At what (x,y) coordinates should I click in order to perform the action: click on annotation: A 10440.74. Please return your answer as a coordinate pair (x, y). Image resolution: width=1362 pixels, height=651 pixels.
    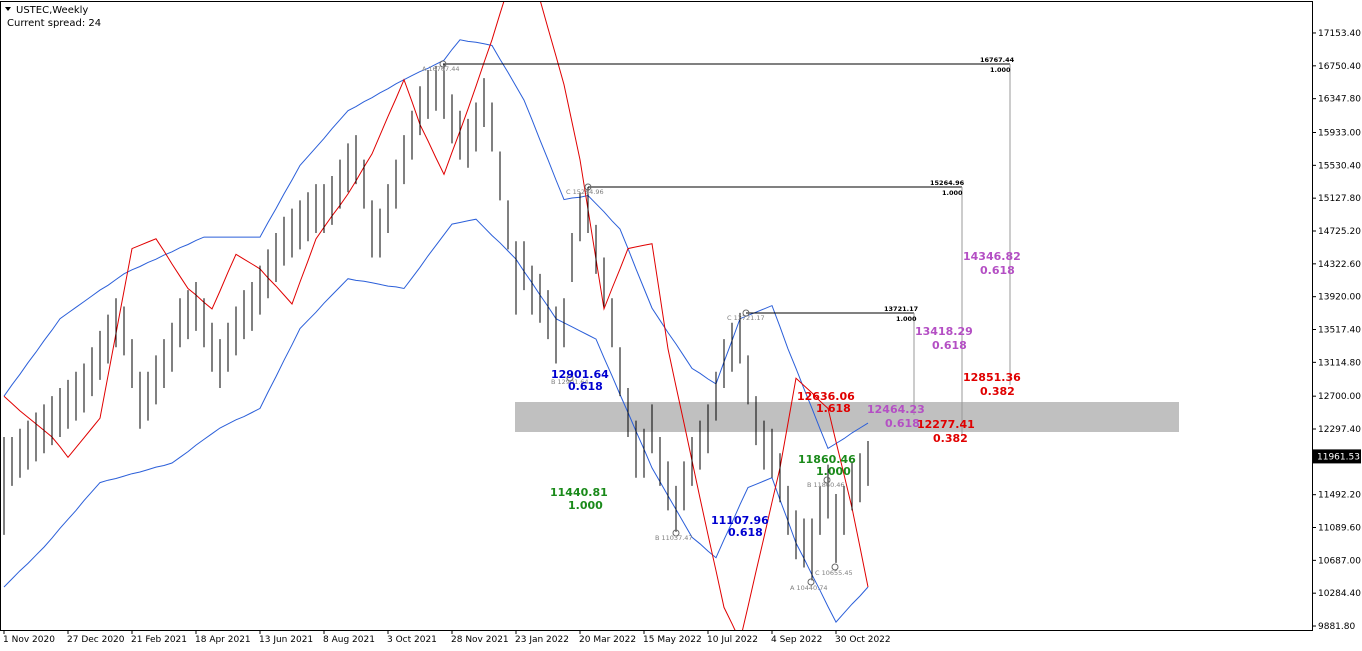
    Looking at the image, I should click on (809, 588).